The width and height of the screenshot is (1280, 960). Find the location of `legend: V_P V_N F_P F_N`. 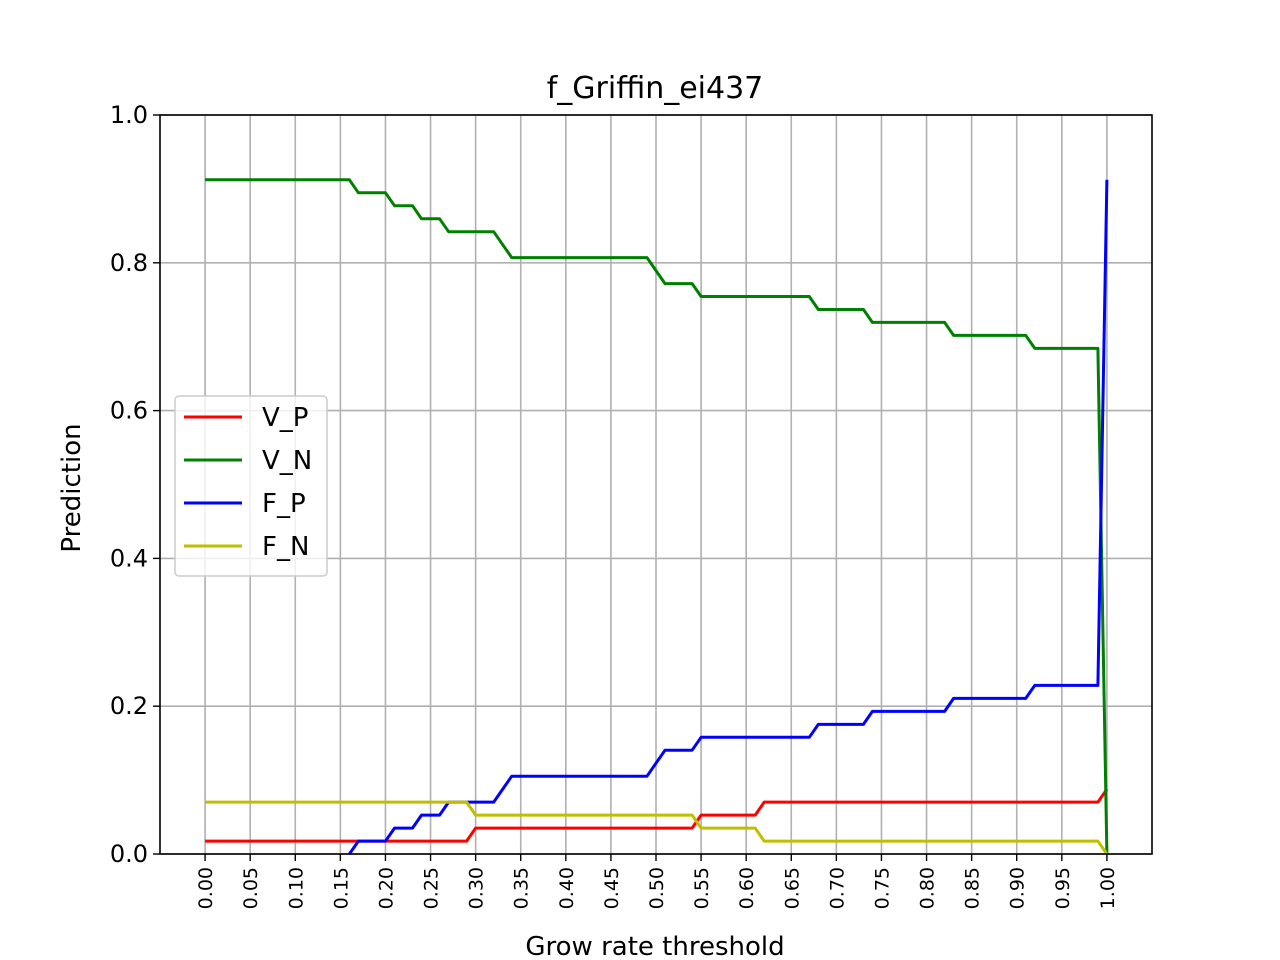

legend: V_P V_N F_P F_N is located at coordinates (251, 486).